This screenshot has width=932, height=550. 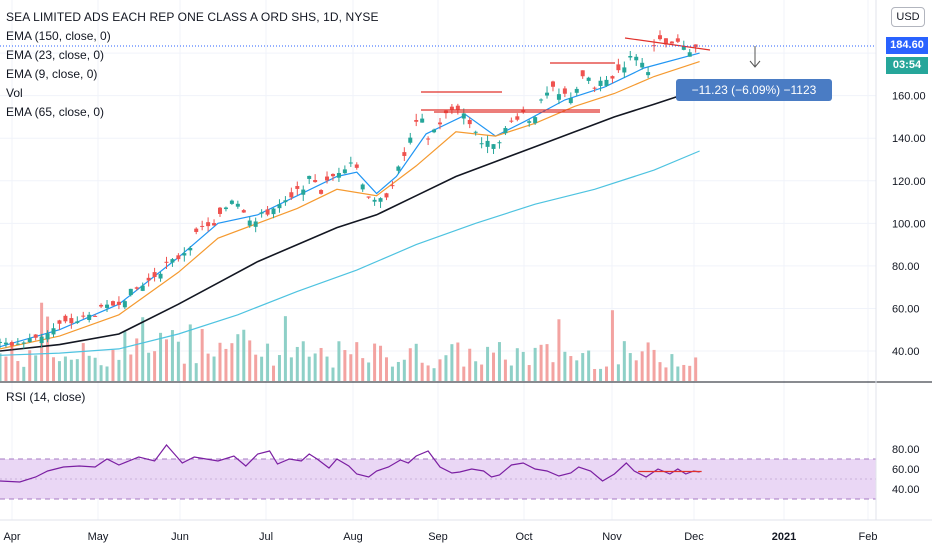 What do you see at coordinates (908, 17) in the screenshot?
I see `currency-button: USD` at bounding box center [908, 17].